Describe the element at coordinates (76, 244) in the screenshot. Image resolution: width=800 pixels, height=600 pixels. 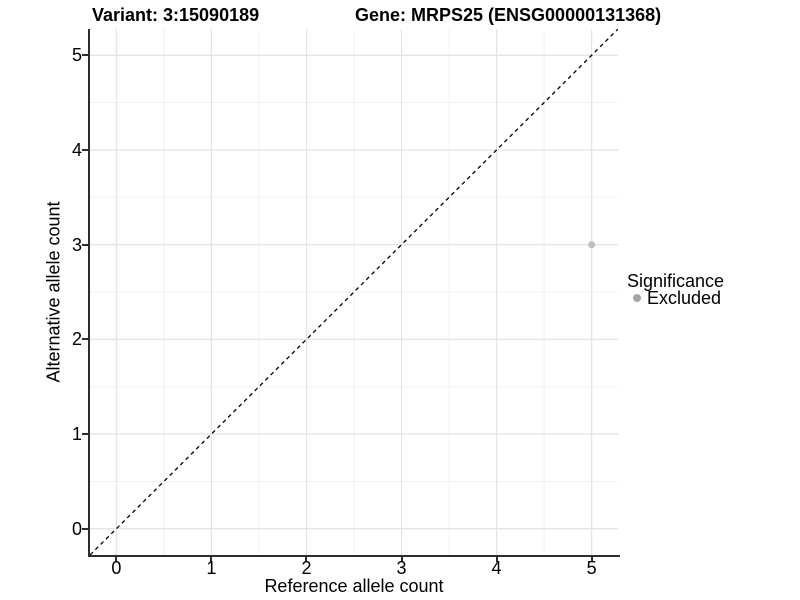
I see `y-tick-label: 3` at that location.